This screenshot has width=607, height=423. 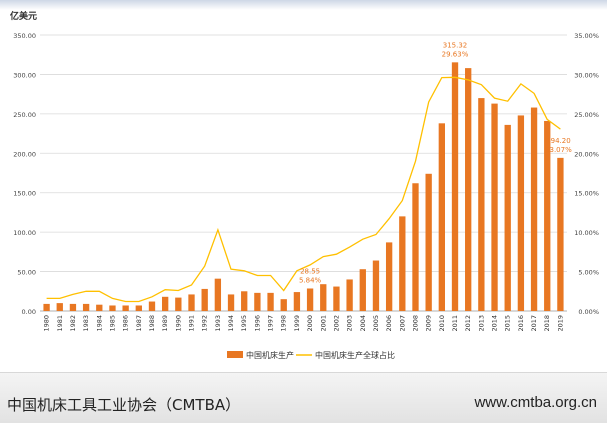 I want to click on x-axis-tick-label: 1999, so click(x=297, y=323).